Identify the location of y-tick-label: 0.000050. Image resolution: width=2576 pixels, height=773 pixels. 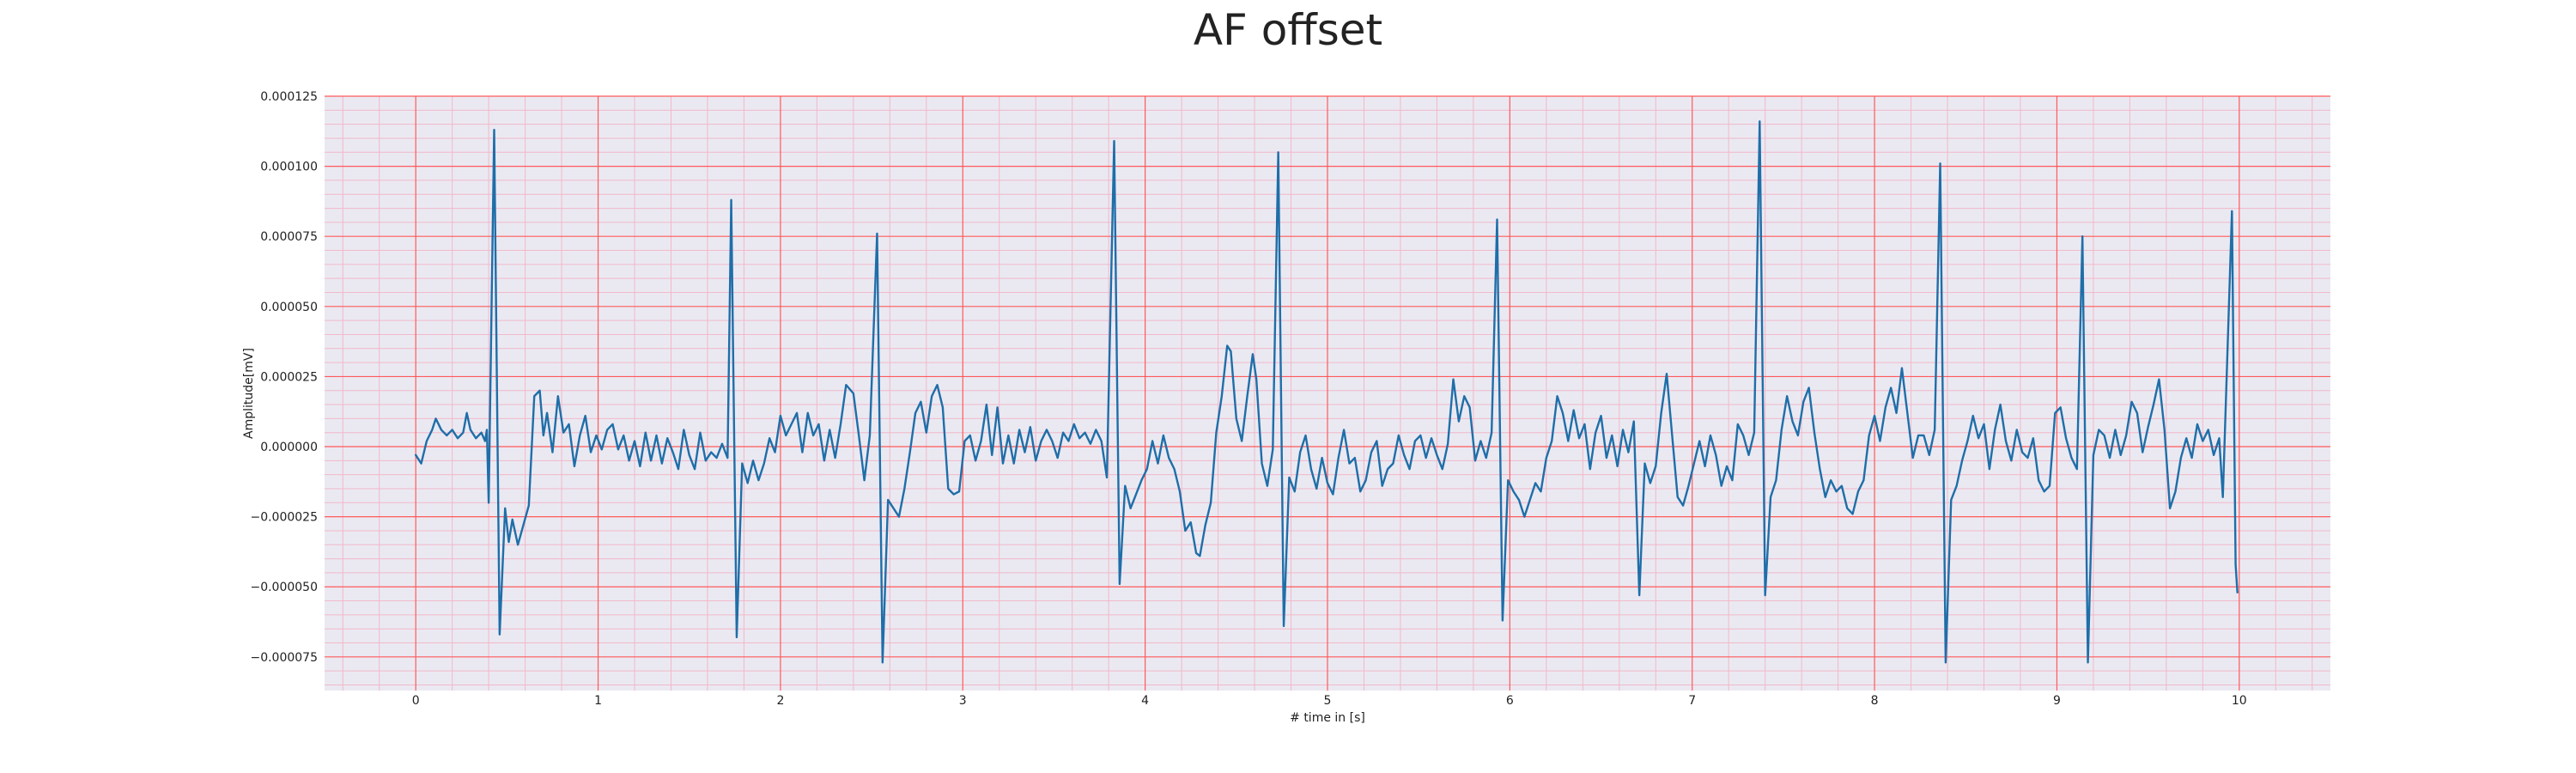
(289, 307).